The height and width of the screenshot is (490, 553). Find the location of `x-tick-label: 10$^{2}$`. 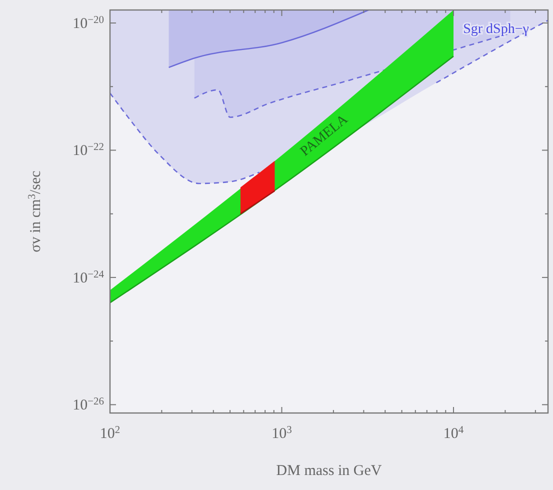

x-tick-label: 10$^{2}$ is located at coordinates (110, 433).